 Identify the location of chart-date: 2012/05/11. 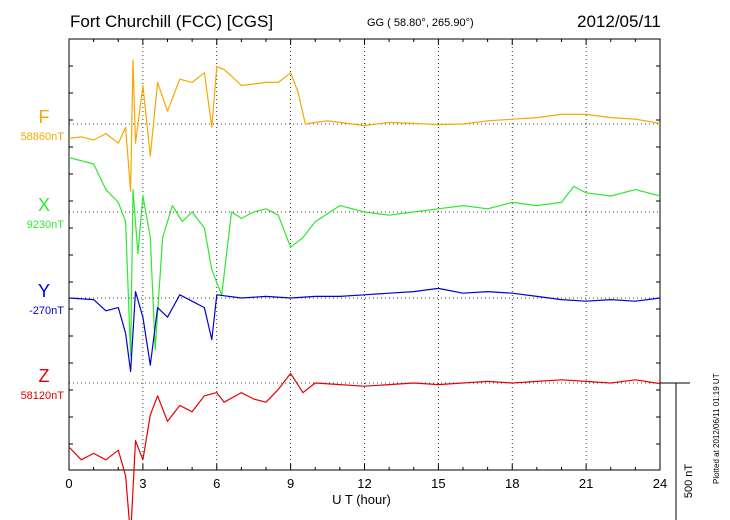
(619, 21).